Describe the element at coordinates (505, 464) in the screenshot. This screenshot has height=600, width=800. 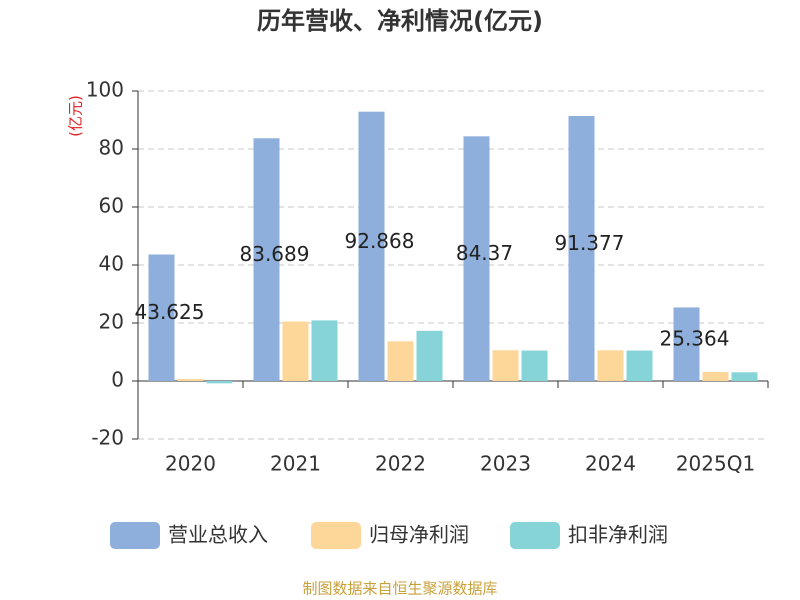
I see `x-tick-label: 2023` at that location.